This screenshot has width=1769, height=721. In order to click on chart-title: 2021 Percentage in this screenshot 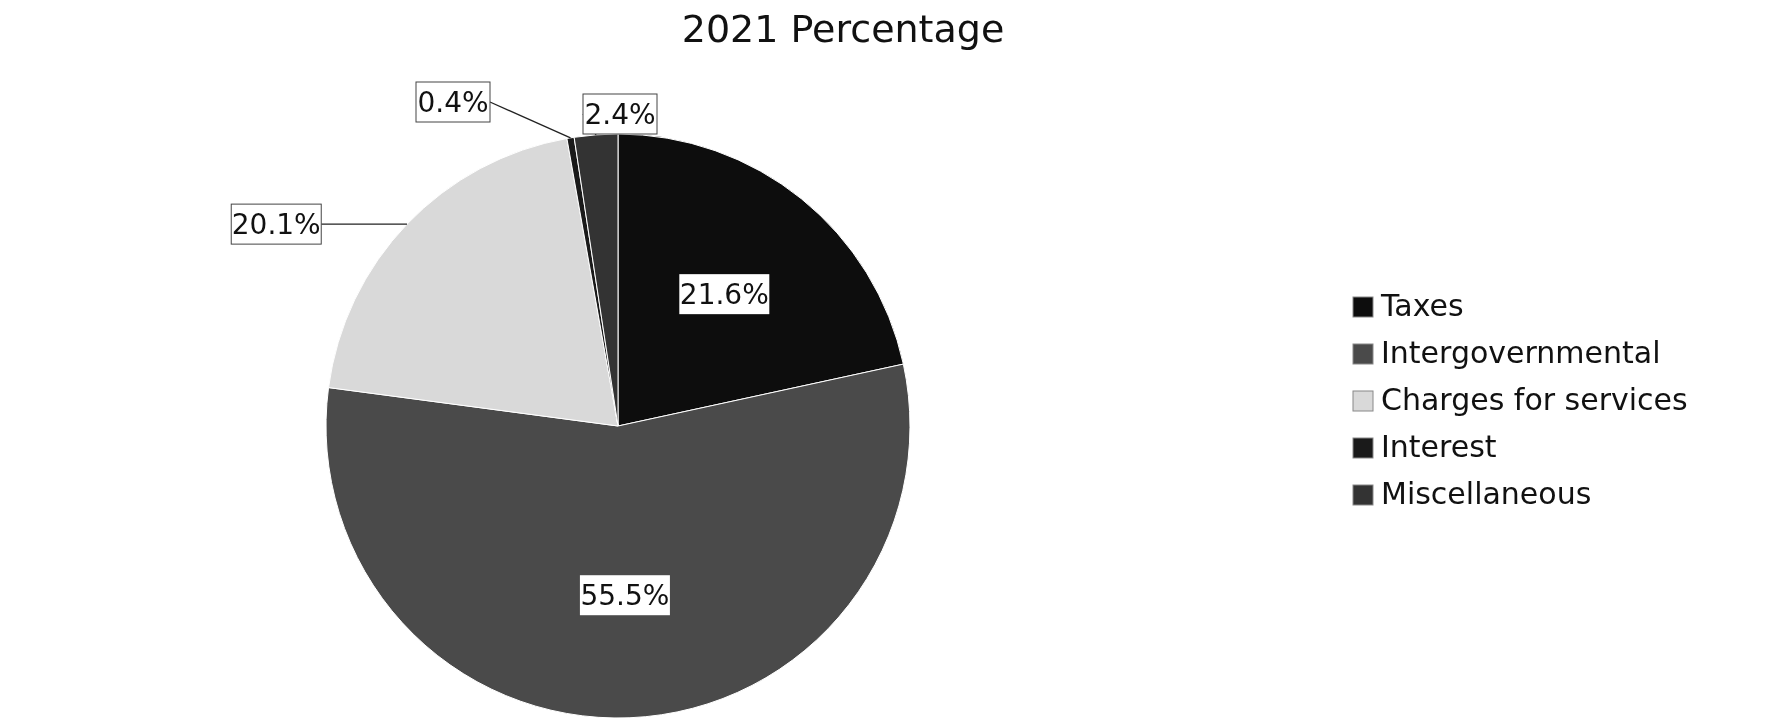, I will do `click(843, 29)`.